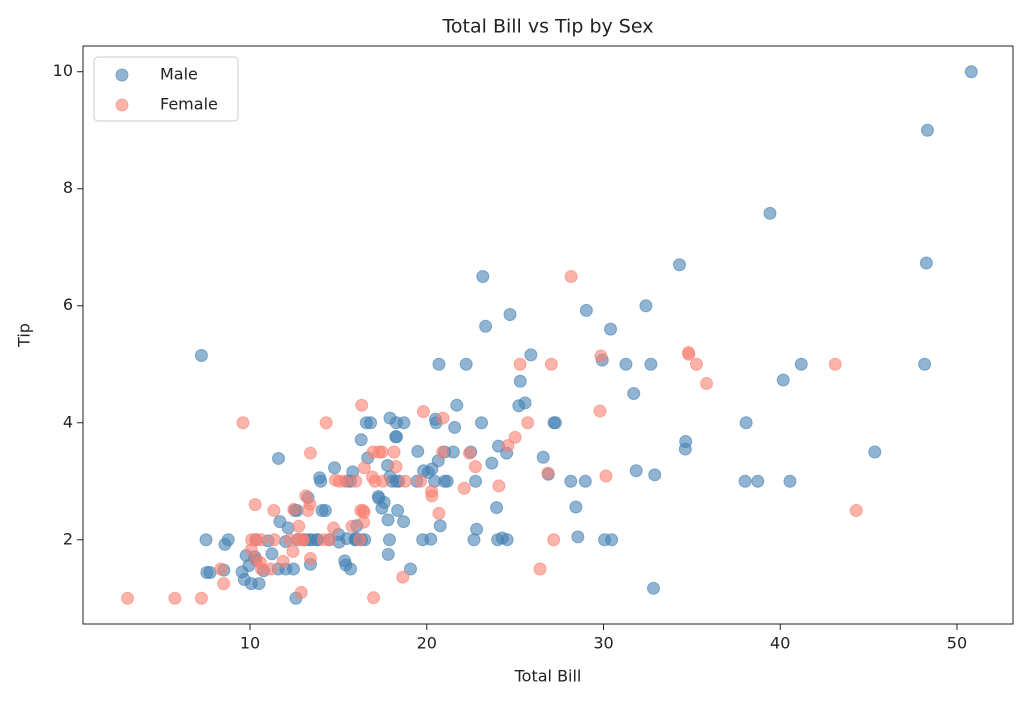 This screenshot has height=701, width=1028. Describe the element at coordinates (63, 70) in the screenshot. I see `y-tick-label: 10` at that location.